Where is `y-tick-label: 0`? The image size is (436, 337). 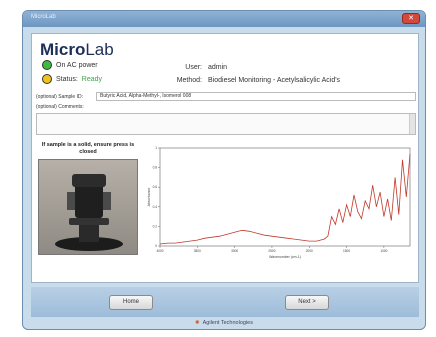
y-tick-label: 0 is located at coordinates (156, 246).